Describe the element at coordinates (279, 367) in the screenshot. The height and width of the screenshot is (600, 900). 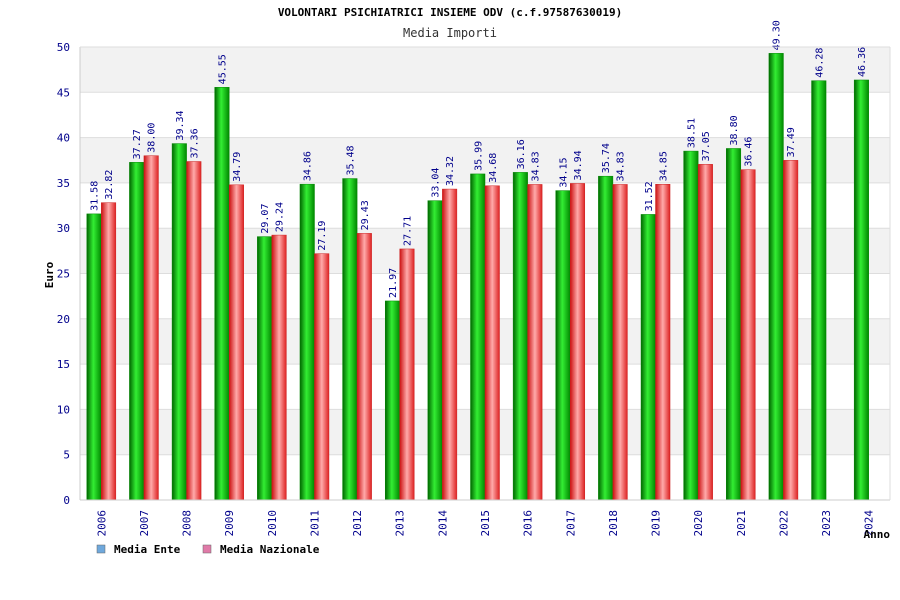
I see `bar-media-nazionale-2010` at that location.